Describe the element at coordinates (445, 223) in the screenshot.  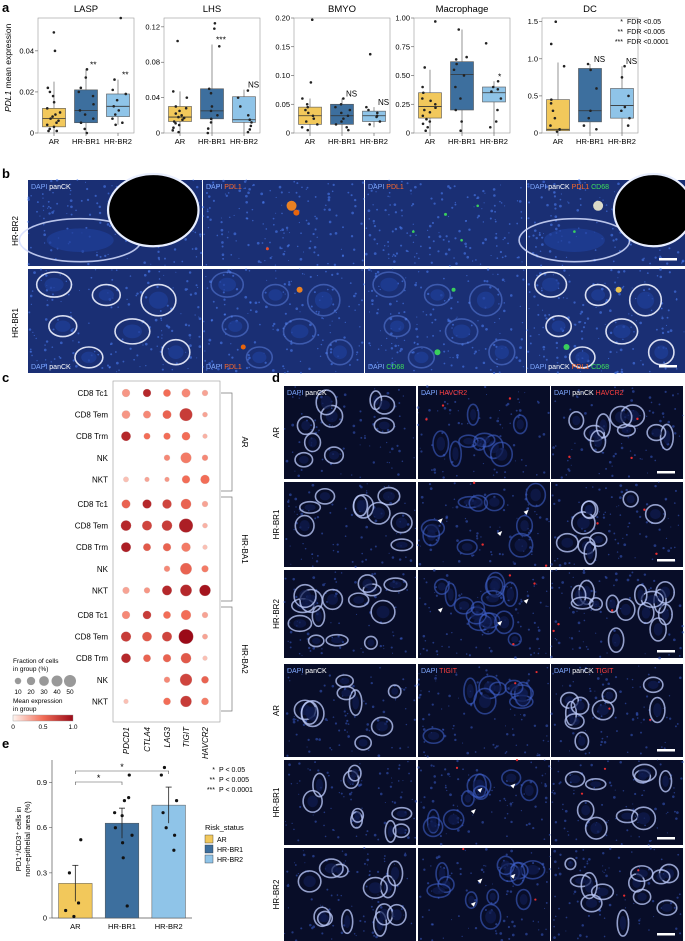
I see `micrograph-tile: DAPI PDL1` at that location.